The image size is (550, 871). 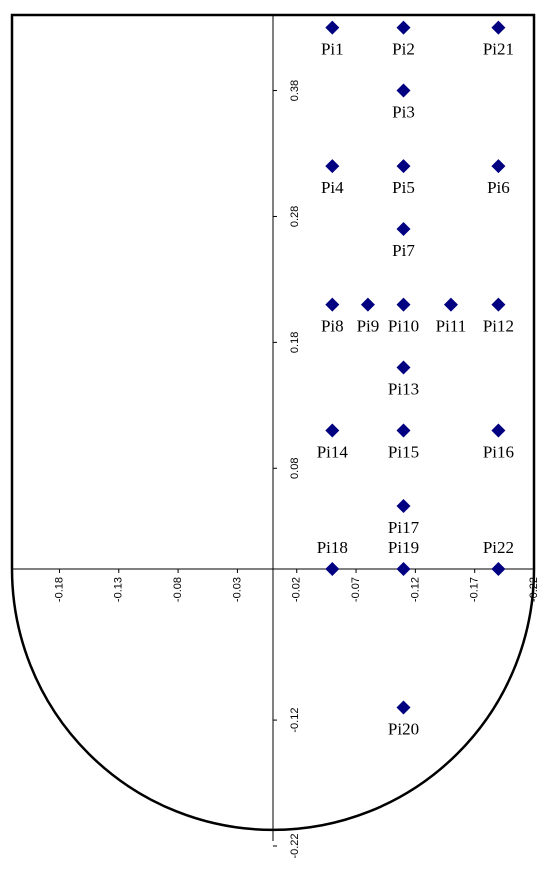 What do you see at coordinates (295, 216) in the screenshot?
I see `y-tick-label: 0.28` at bounding box center [295, 216].